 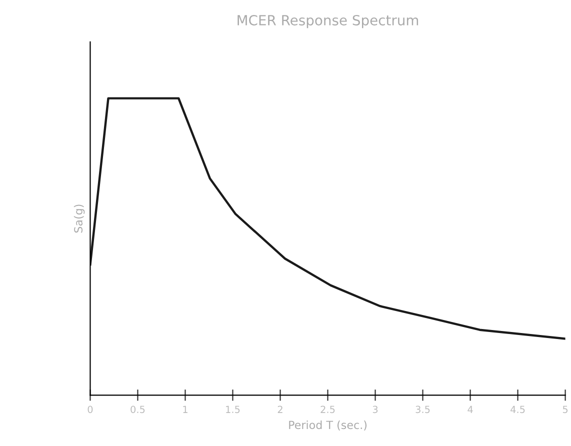 What do you see at coordinates (423, 410) in the screenshot?
I see `x-tick-label: 3.5` at bounding box center [423, 410].